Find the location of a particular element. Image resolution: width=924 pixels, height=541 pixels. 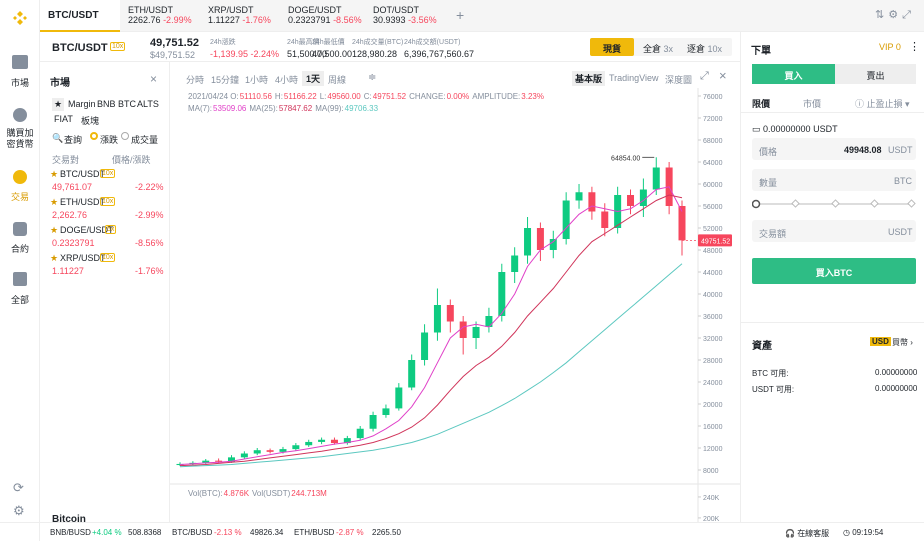

ma-value: 49706.33 is located at coordinates (361, 108).